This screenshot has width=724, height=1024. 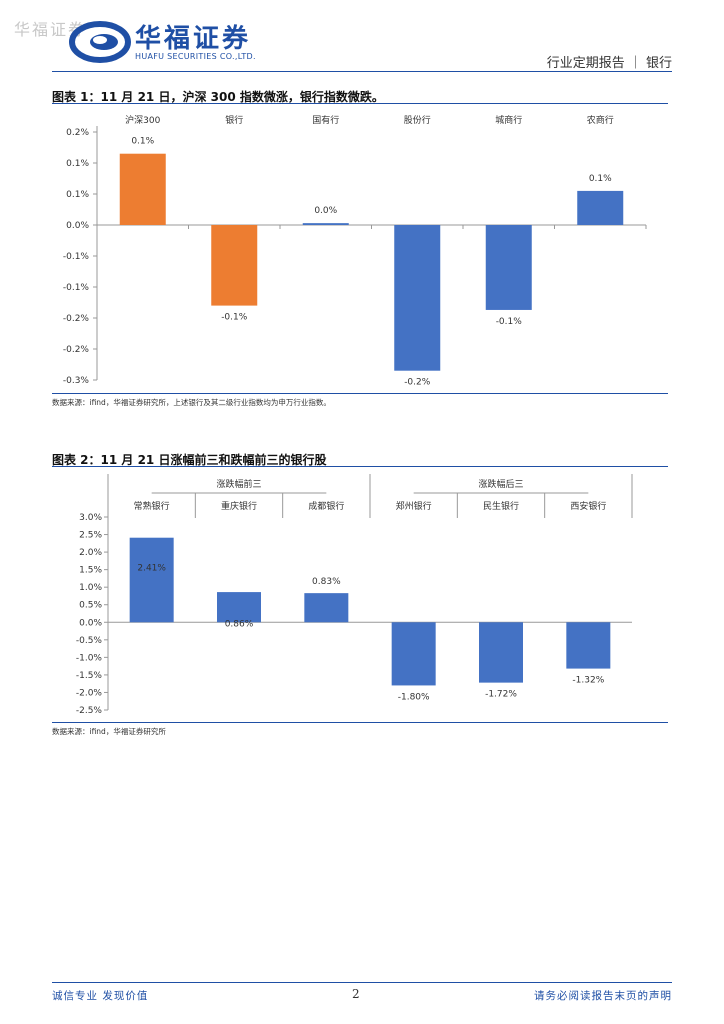 What do you see at coordinates (77, 133) in the screenshot?
I see `figure1-y-tick-label: 0.2%` at bounding box center [77, 133].